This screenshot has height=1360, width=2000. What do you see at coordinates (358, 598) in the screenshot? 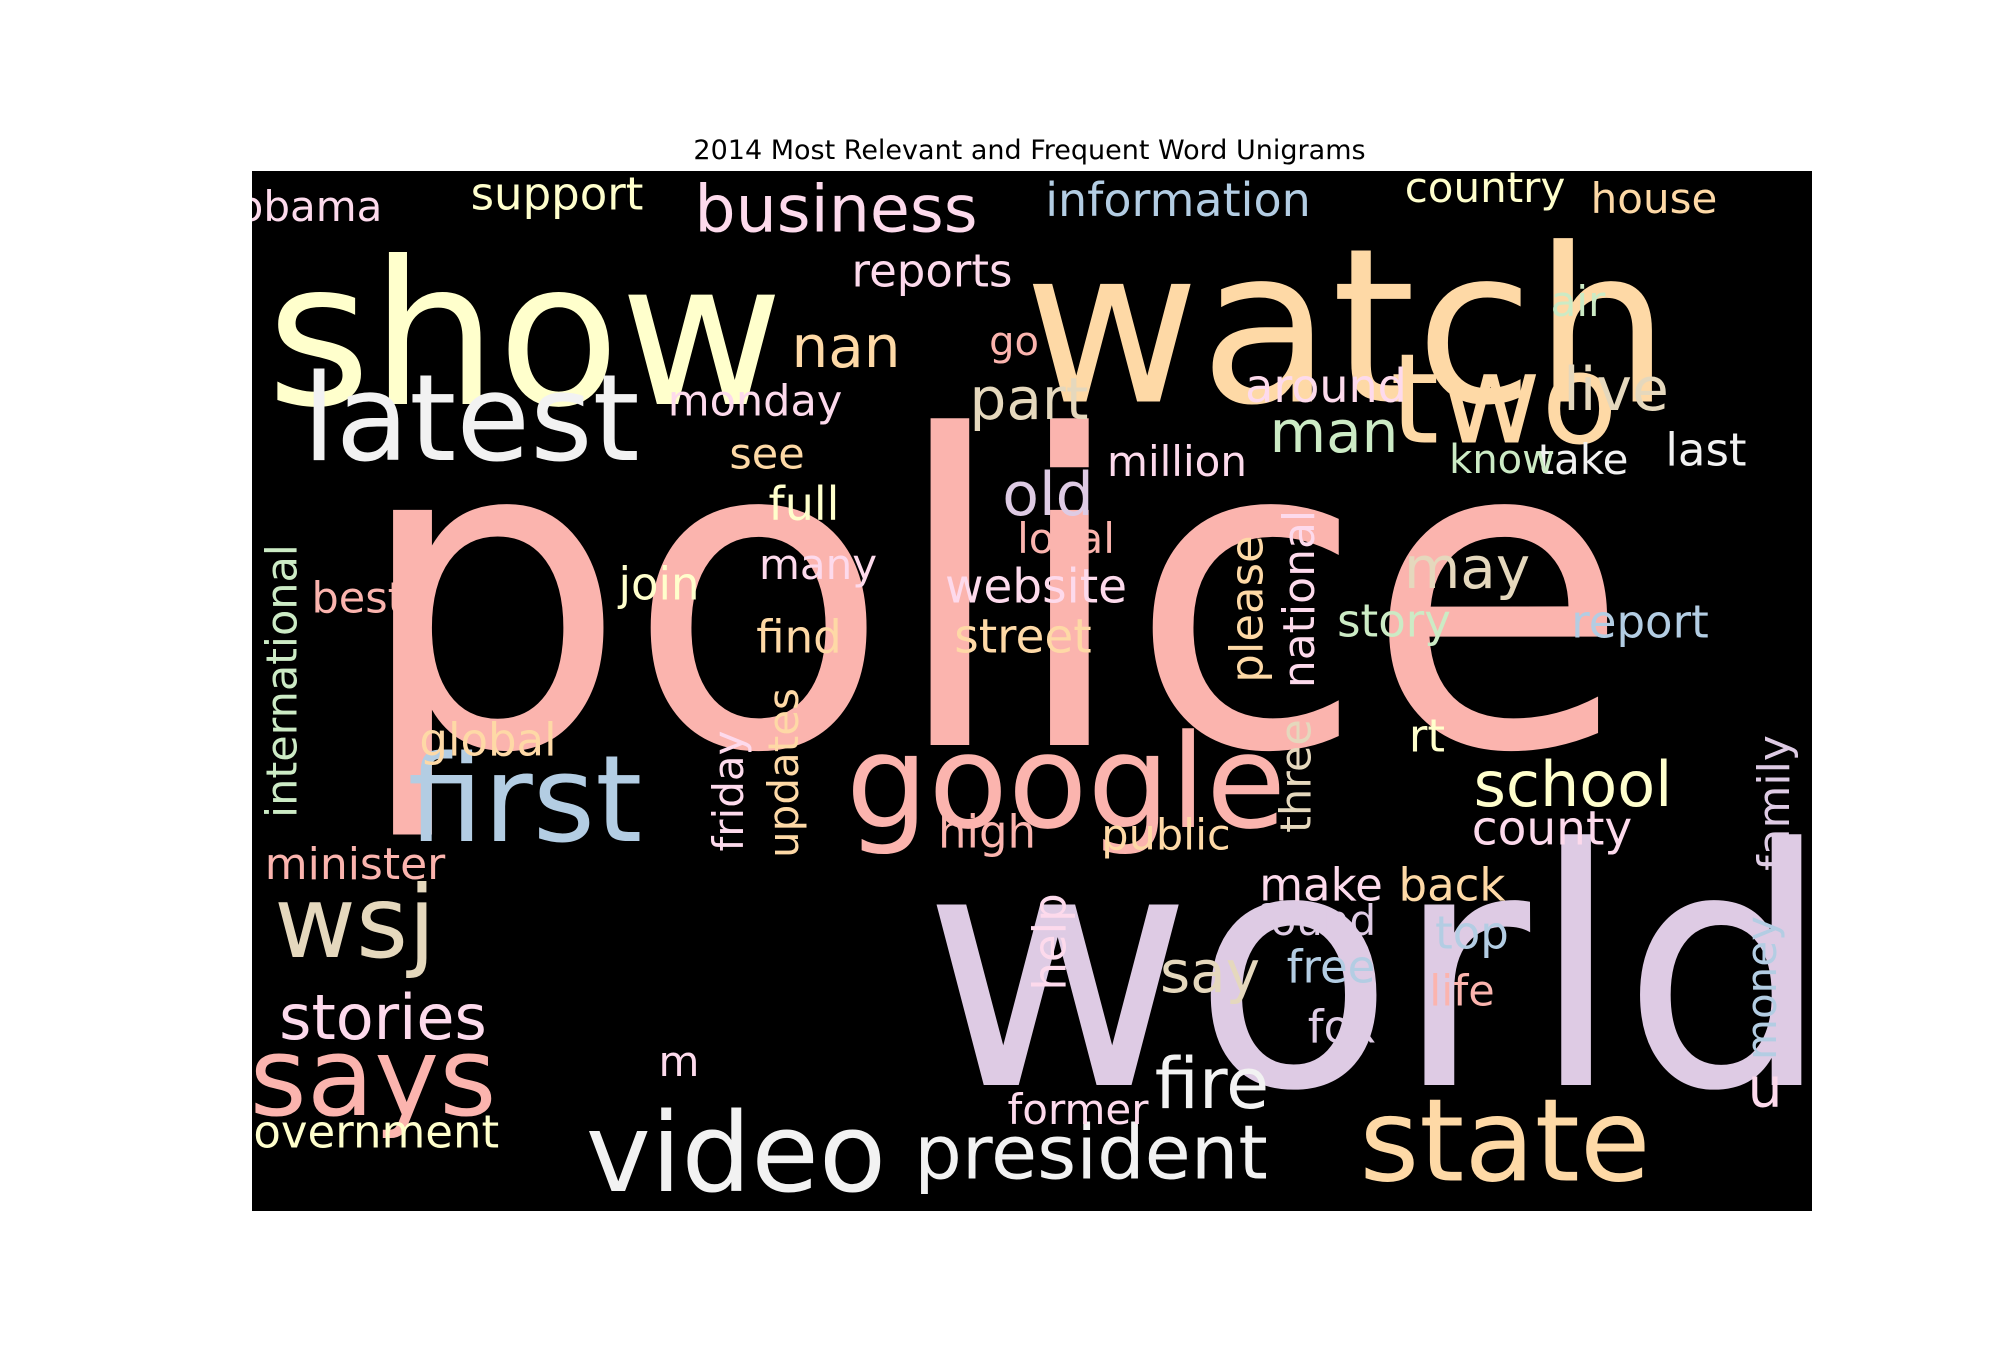
I see `word-best: best` at bounding box center [358, 598].